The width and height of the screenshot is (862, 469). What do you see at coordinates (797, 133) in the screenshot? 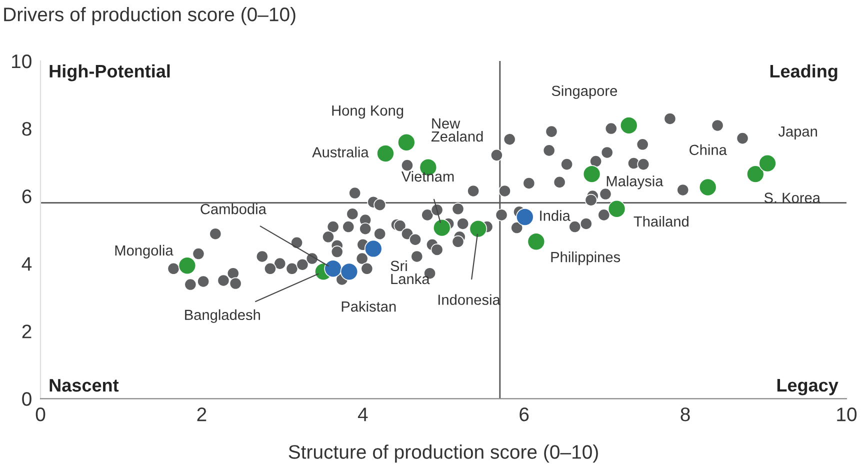
I see `annotation: Japan` at bounding box center [797, 133].